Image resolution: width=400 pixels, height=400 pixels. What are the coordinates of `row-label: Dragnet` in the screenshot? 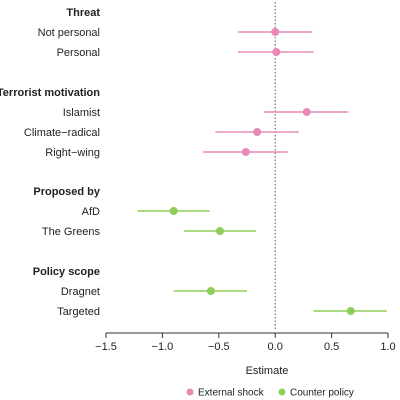 It's located at (80, 292).